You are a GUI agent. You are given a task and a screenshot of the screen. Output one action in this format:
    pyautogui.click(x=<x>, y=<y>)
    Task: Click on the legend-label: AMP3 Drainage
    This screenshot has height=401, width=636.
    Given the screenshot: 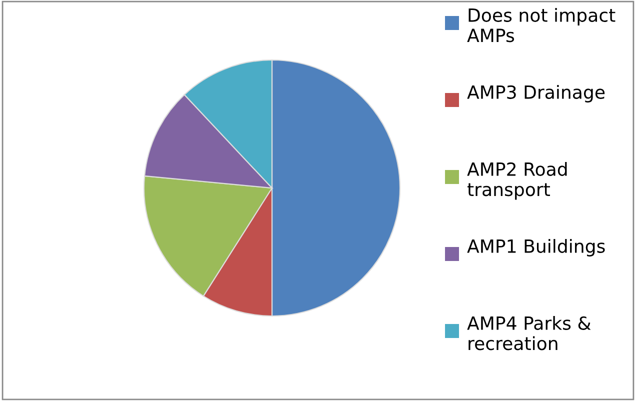 What is the action you would take?
    pyautogui.click(x=536, y=93)
    